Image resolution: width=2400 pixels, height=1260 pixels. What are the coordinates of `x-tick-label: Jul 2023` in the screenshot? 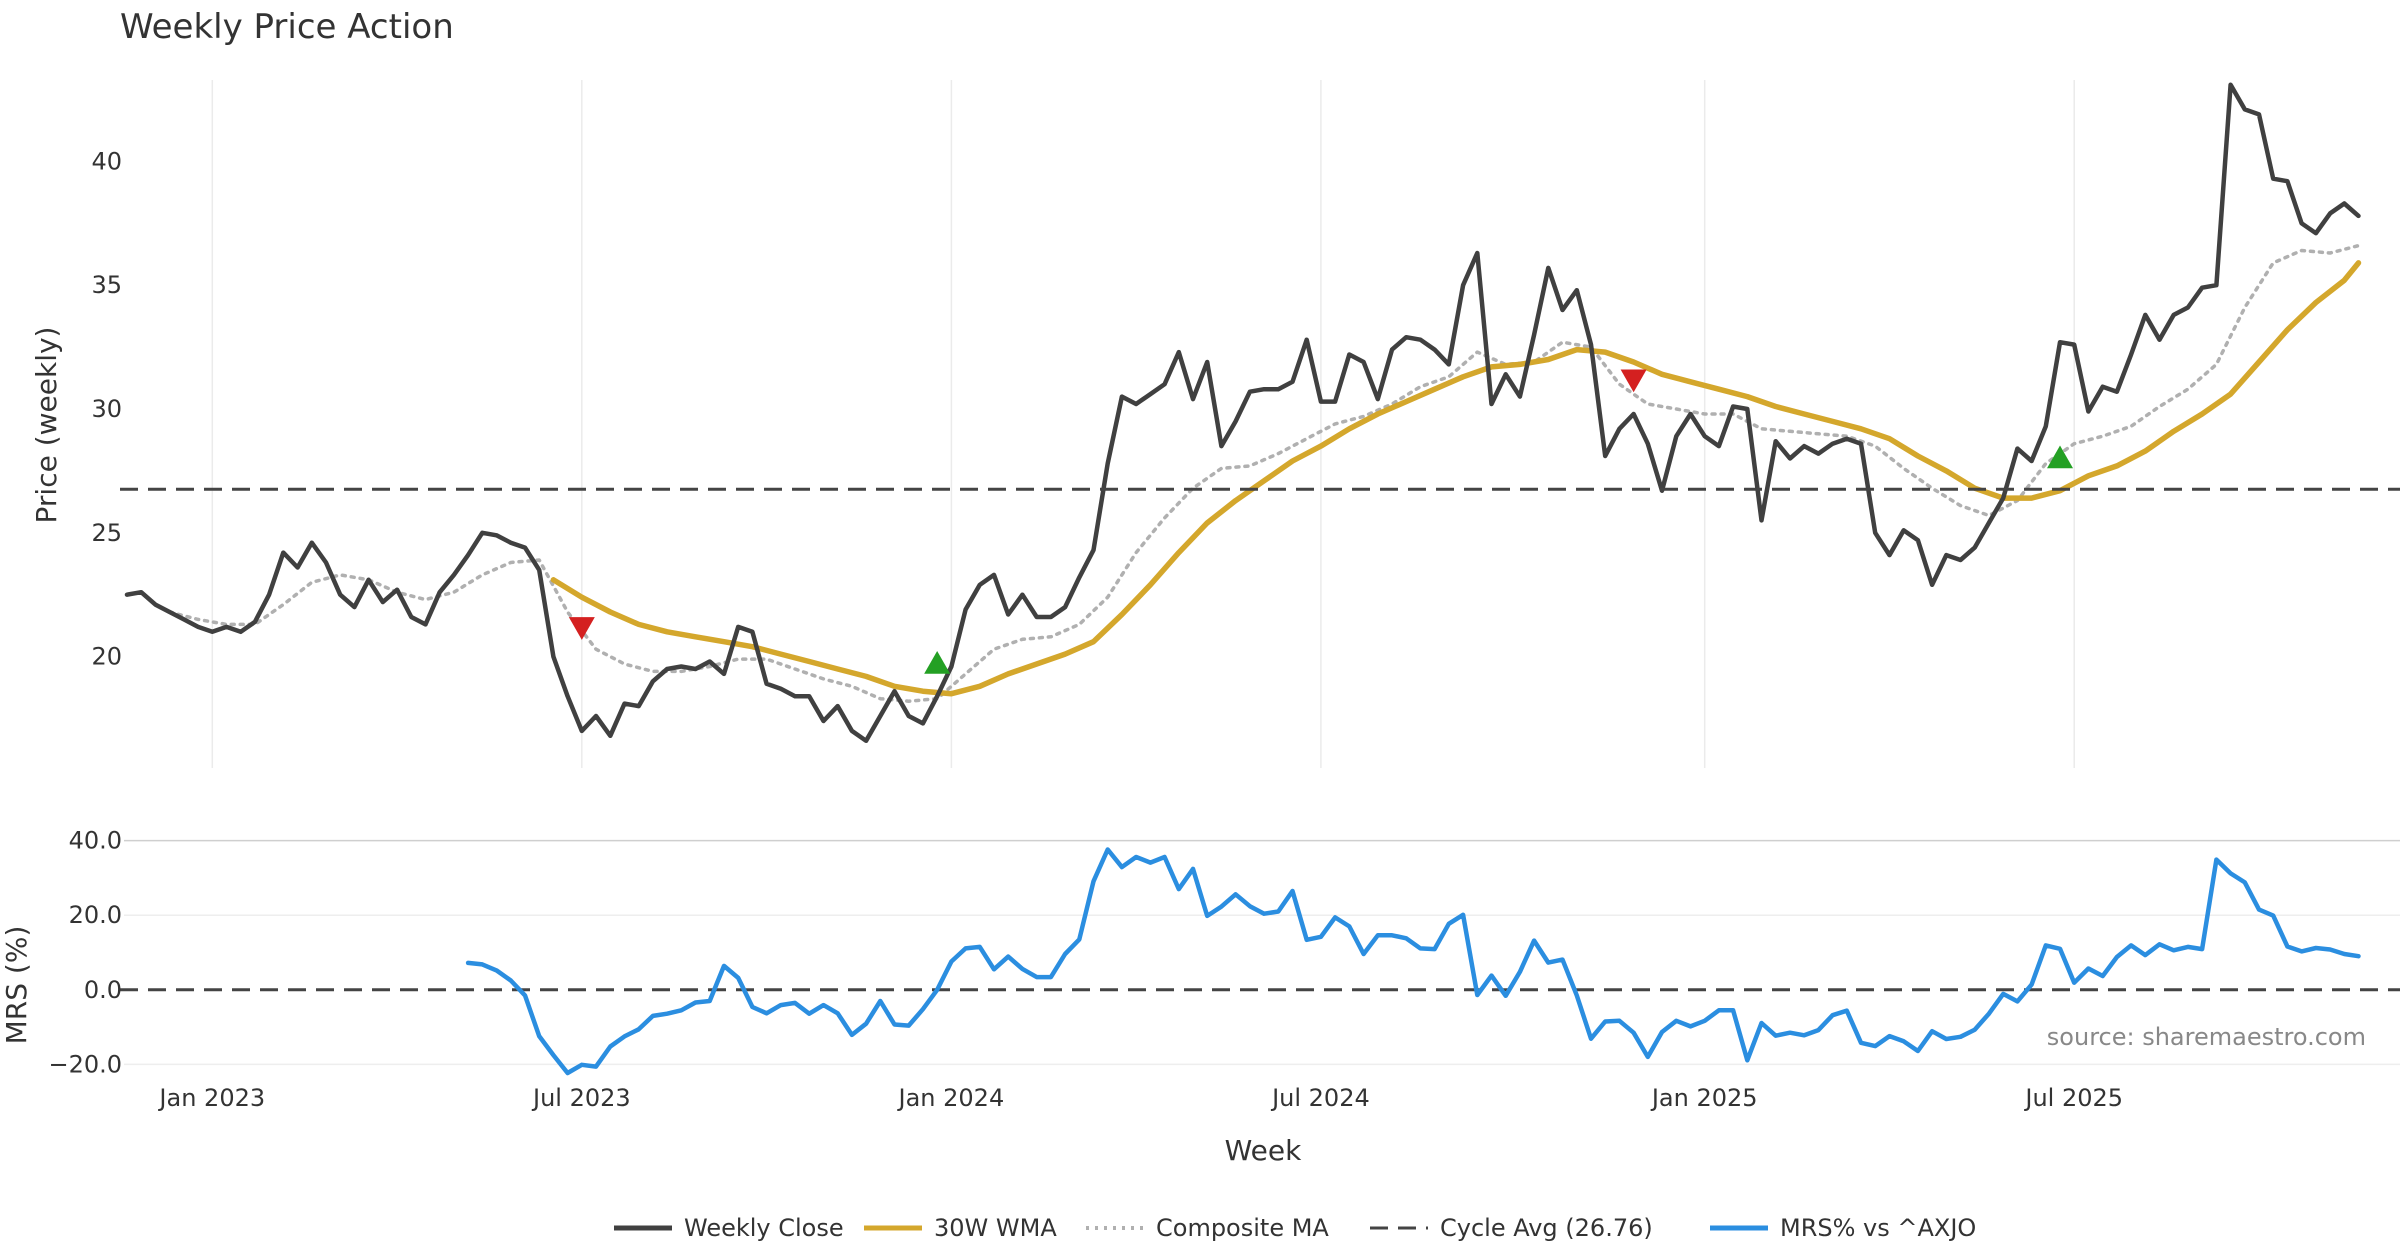 It's located at (581, 1098).